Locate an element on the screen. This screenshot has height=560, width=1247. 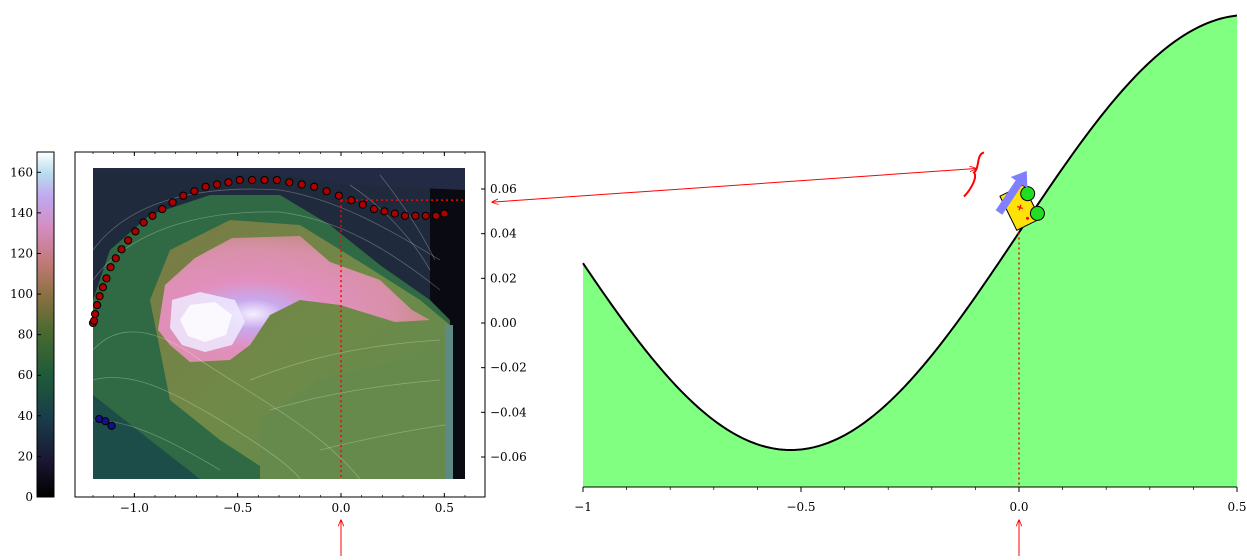
heatmap-x-tick-label: −0.5 is located at coordinates (237, 508).